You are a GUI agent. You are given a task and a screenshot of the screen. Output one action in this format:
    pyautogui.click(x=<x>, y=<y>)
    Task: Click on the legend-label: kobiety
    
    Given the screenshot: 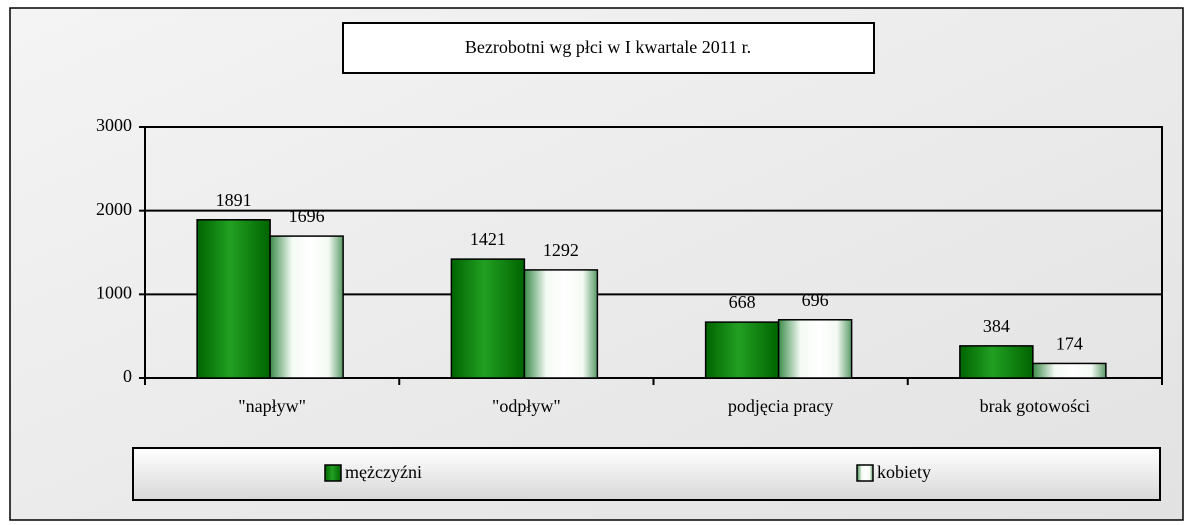 What is the action you would take?
    pyautogui.click(x=904, y=472)
    